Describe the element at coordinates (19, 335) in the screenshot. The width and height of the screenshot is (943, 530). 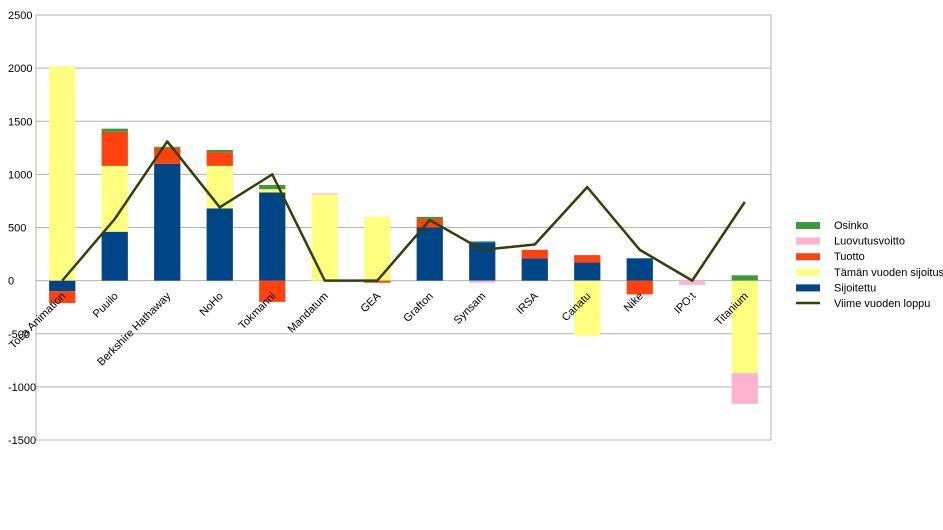
I see `y-tick-label: -500` at that location.